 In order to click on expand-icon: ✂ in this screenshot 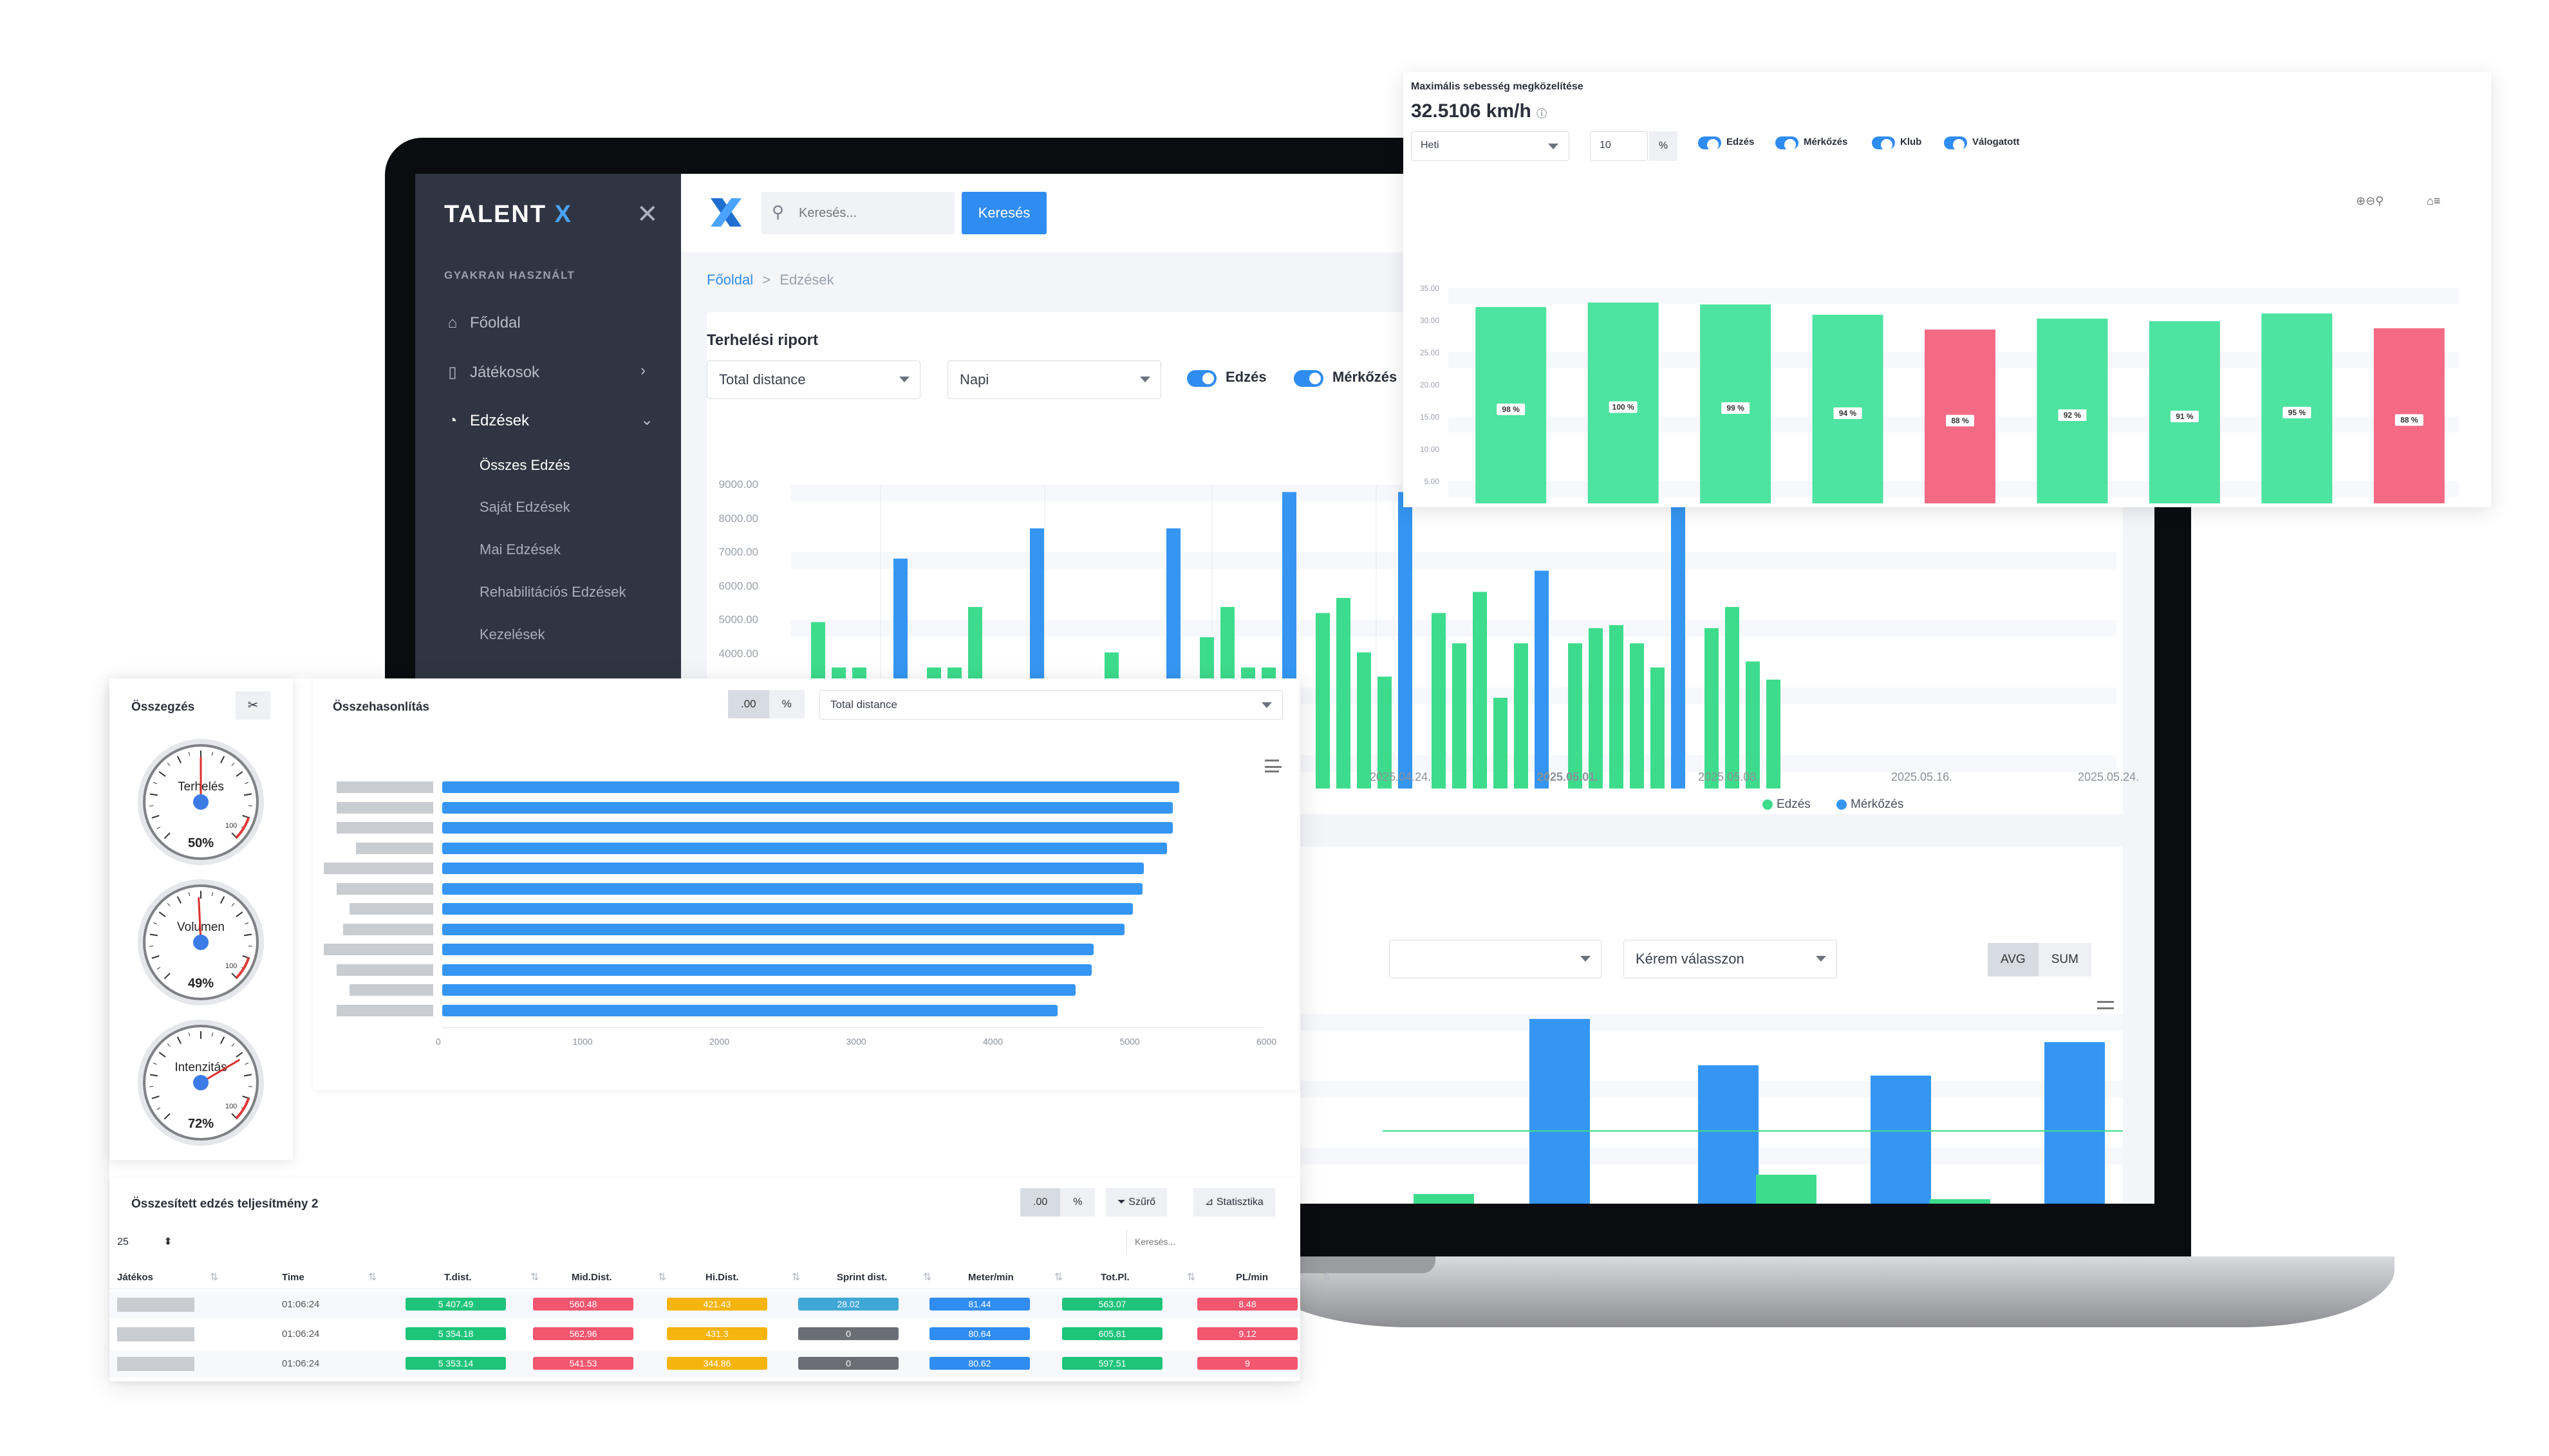, I will do `click(253, 705)`.